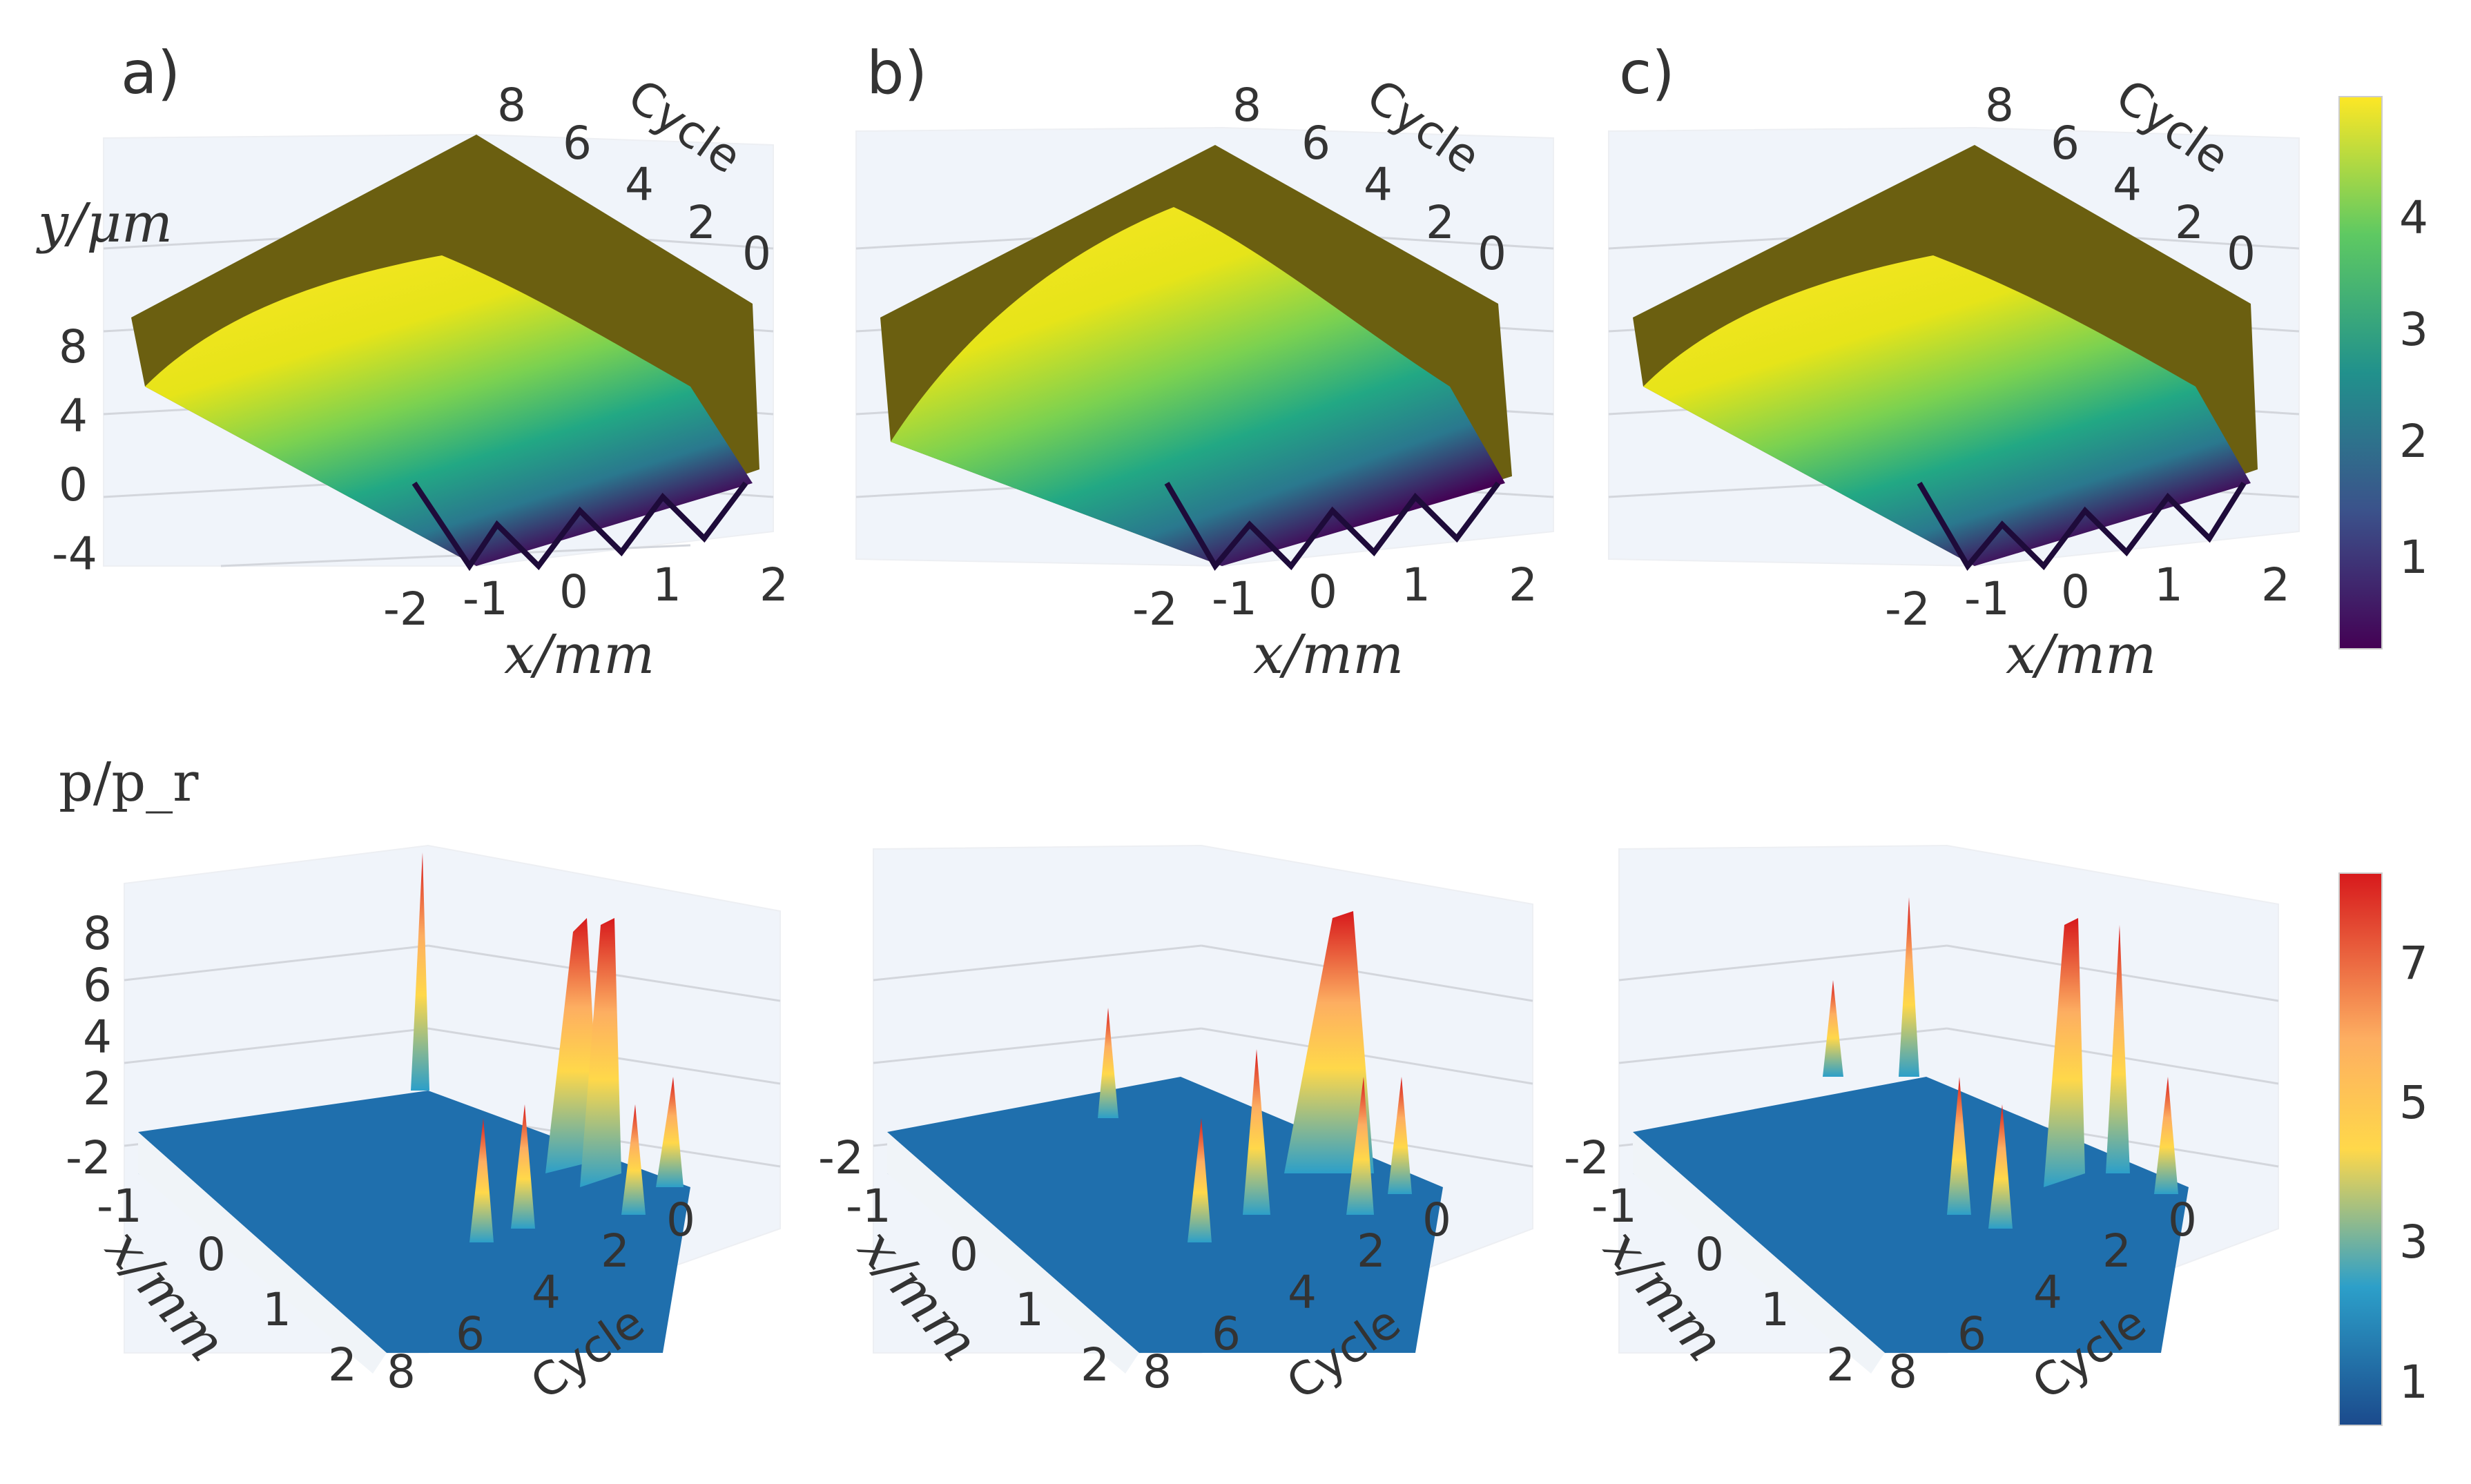 The image size is (2471, 1484). What do you see at coordinates (449, 411) in the screenshot?
I see `surface-a` at bounding box center [449, 411].